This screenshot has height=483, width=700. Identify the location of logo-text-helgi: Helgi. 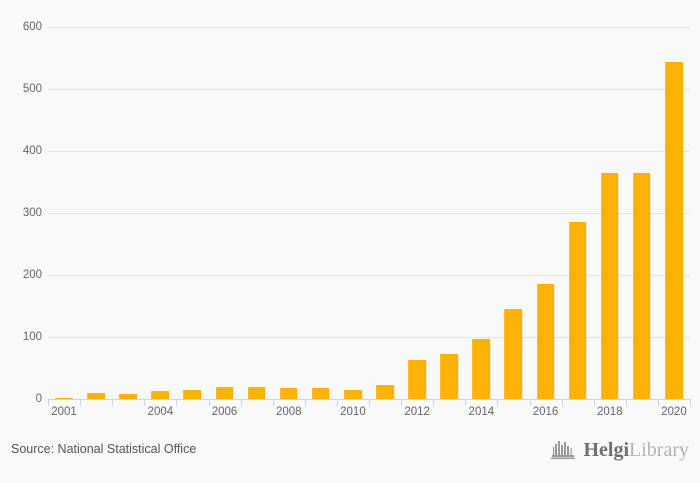
(606, 450).